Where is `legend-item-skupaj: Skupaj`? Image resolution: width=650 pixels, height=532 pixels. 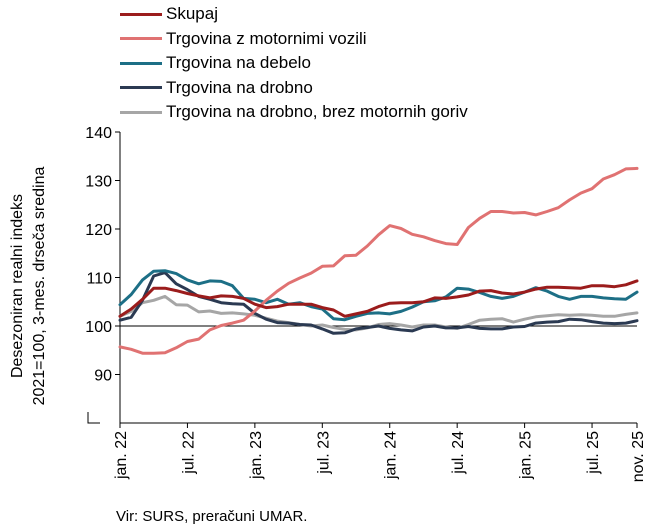 legend-item-skupaj: Skupaj is located at coordinates (294, 14).